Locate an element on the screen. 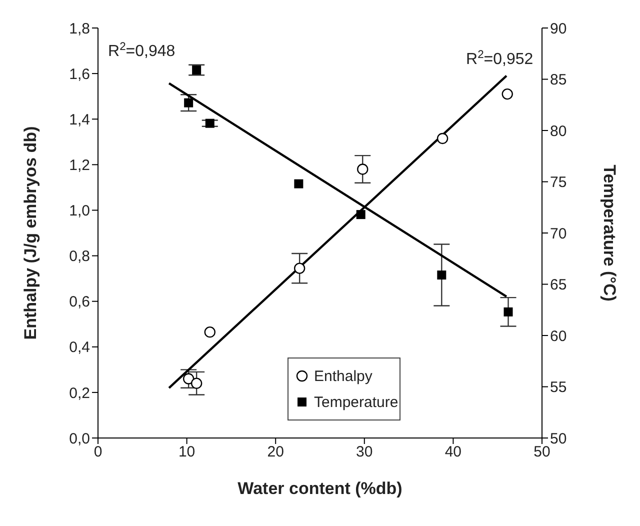  annotation: R$^{2}$=0,952 is located at coordinates (500, 58).